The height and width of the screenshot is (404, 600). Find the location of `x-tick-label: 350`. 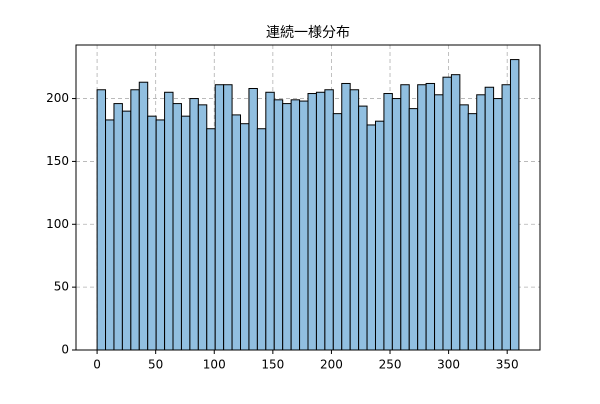

x-tick-label: 350 is located at coordinates (507, 365).